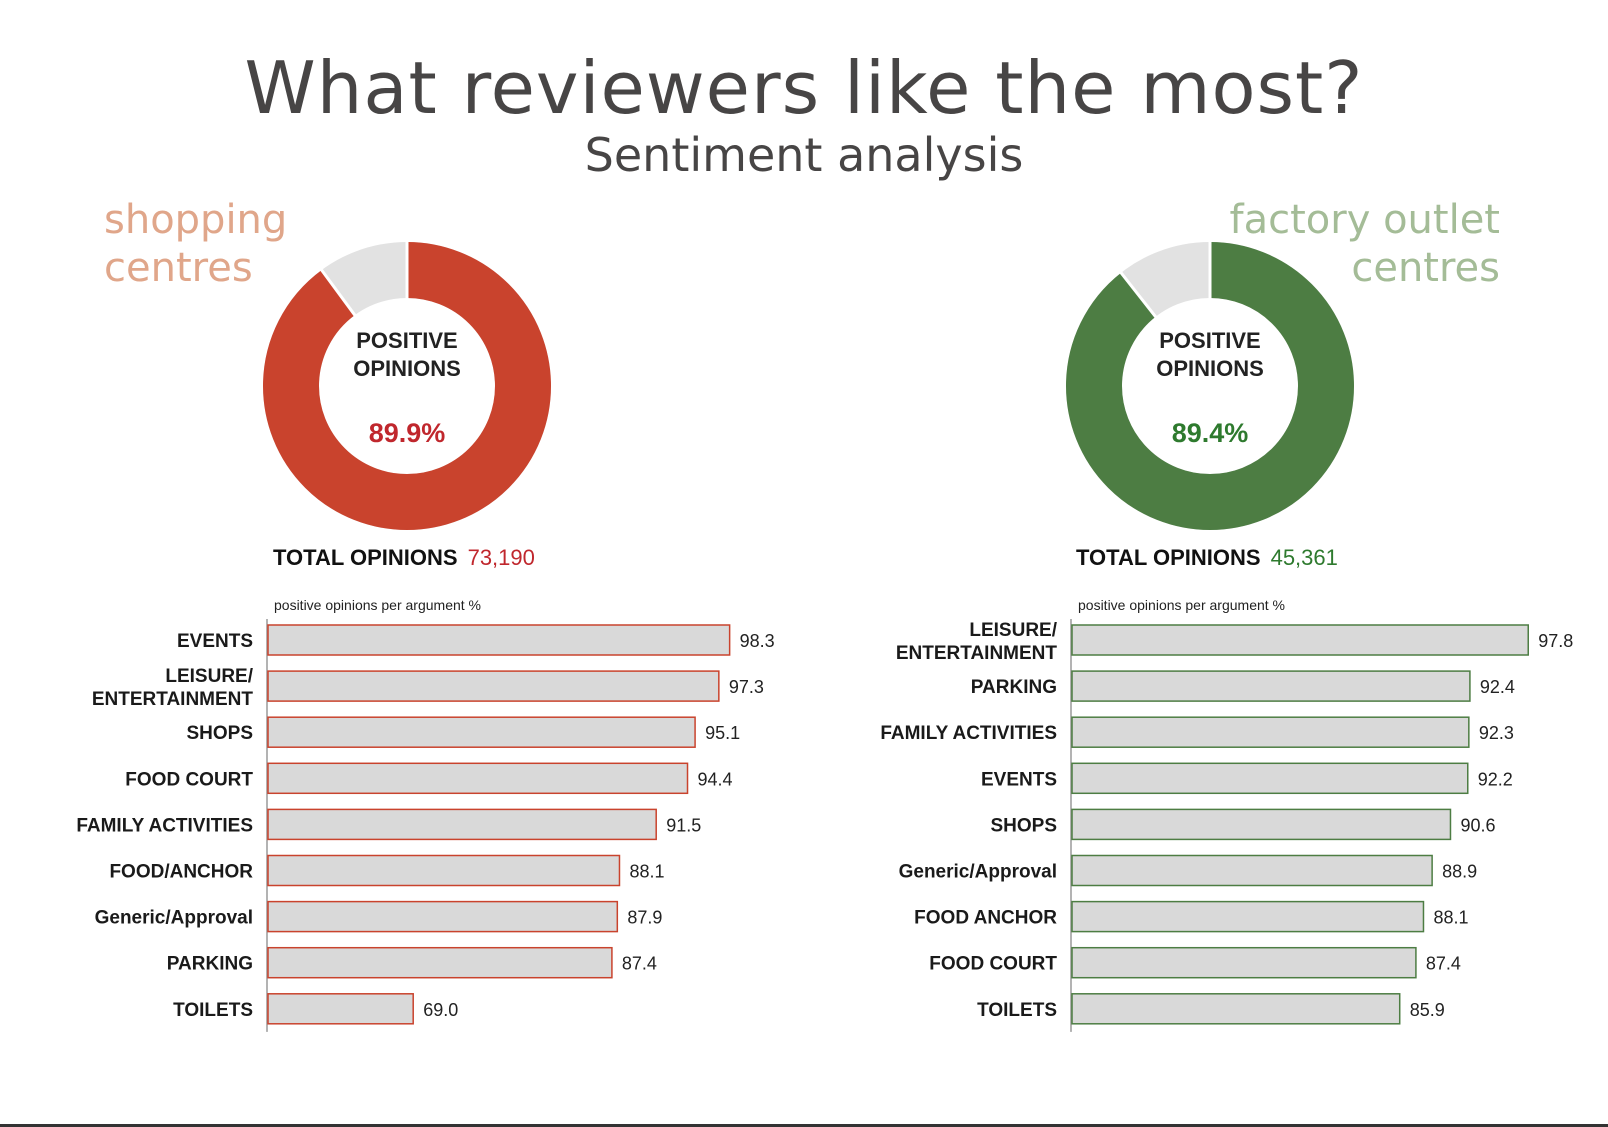  Describe the element at coordinates (1555, 641) in the screenshot. I see `bar-value-right-0: 97.8` at that location.